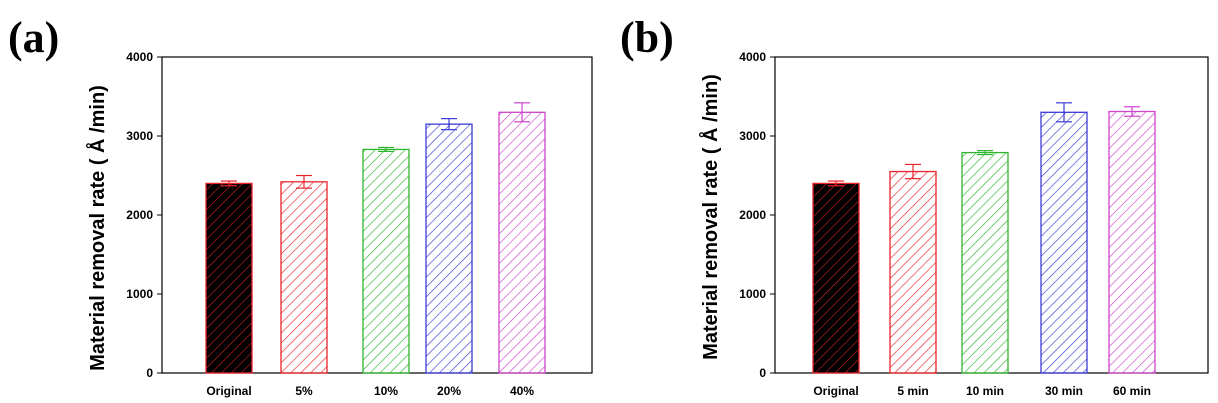 Image resolution: width=1218 pixels, height=403 pixels. I want to click on x-tick-label: 20%, so click(449, 391).